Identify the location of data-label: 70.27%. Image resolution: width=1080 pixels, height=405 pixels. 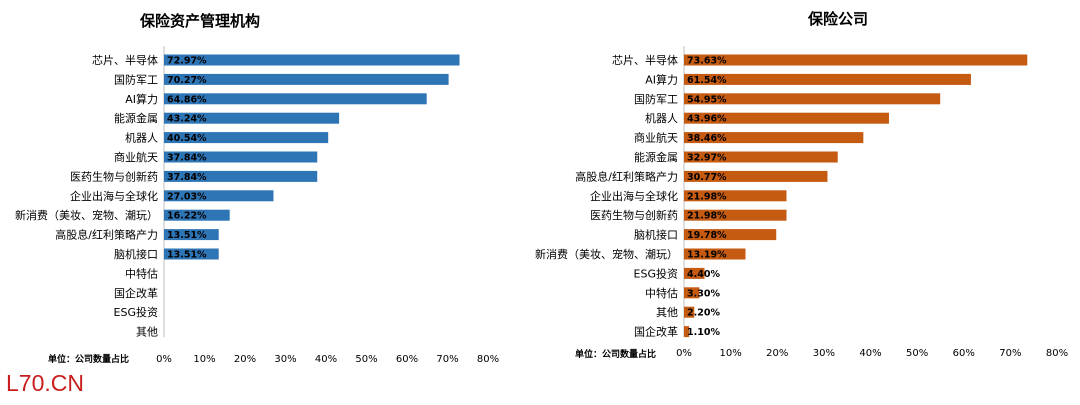
(187, 80).